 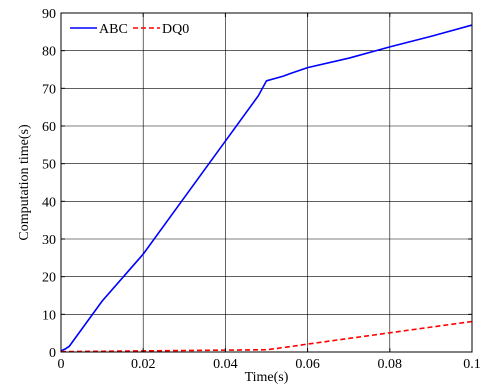 I want to click on y-tick-label: 0, so click(x=52, y=353).